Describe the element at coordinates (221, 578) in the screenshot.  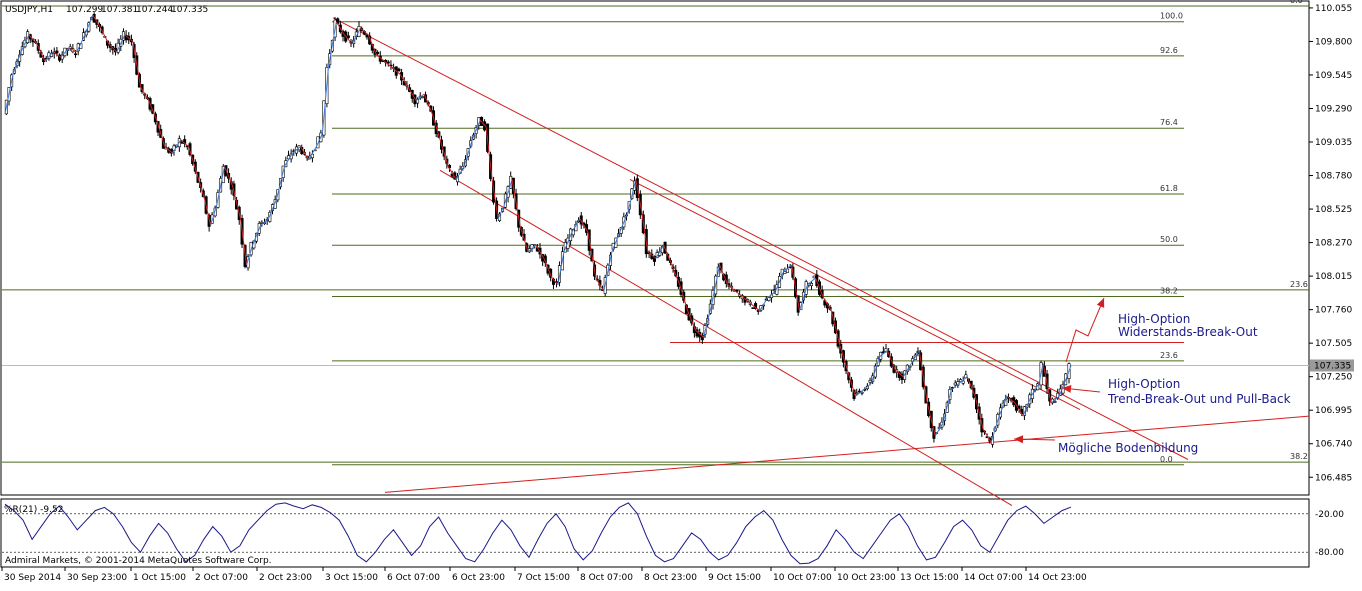
I see `x-tick-label: 2 Oct 07:00` at that location.